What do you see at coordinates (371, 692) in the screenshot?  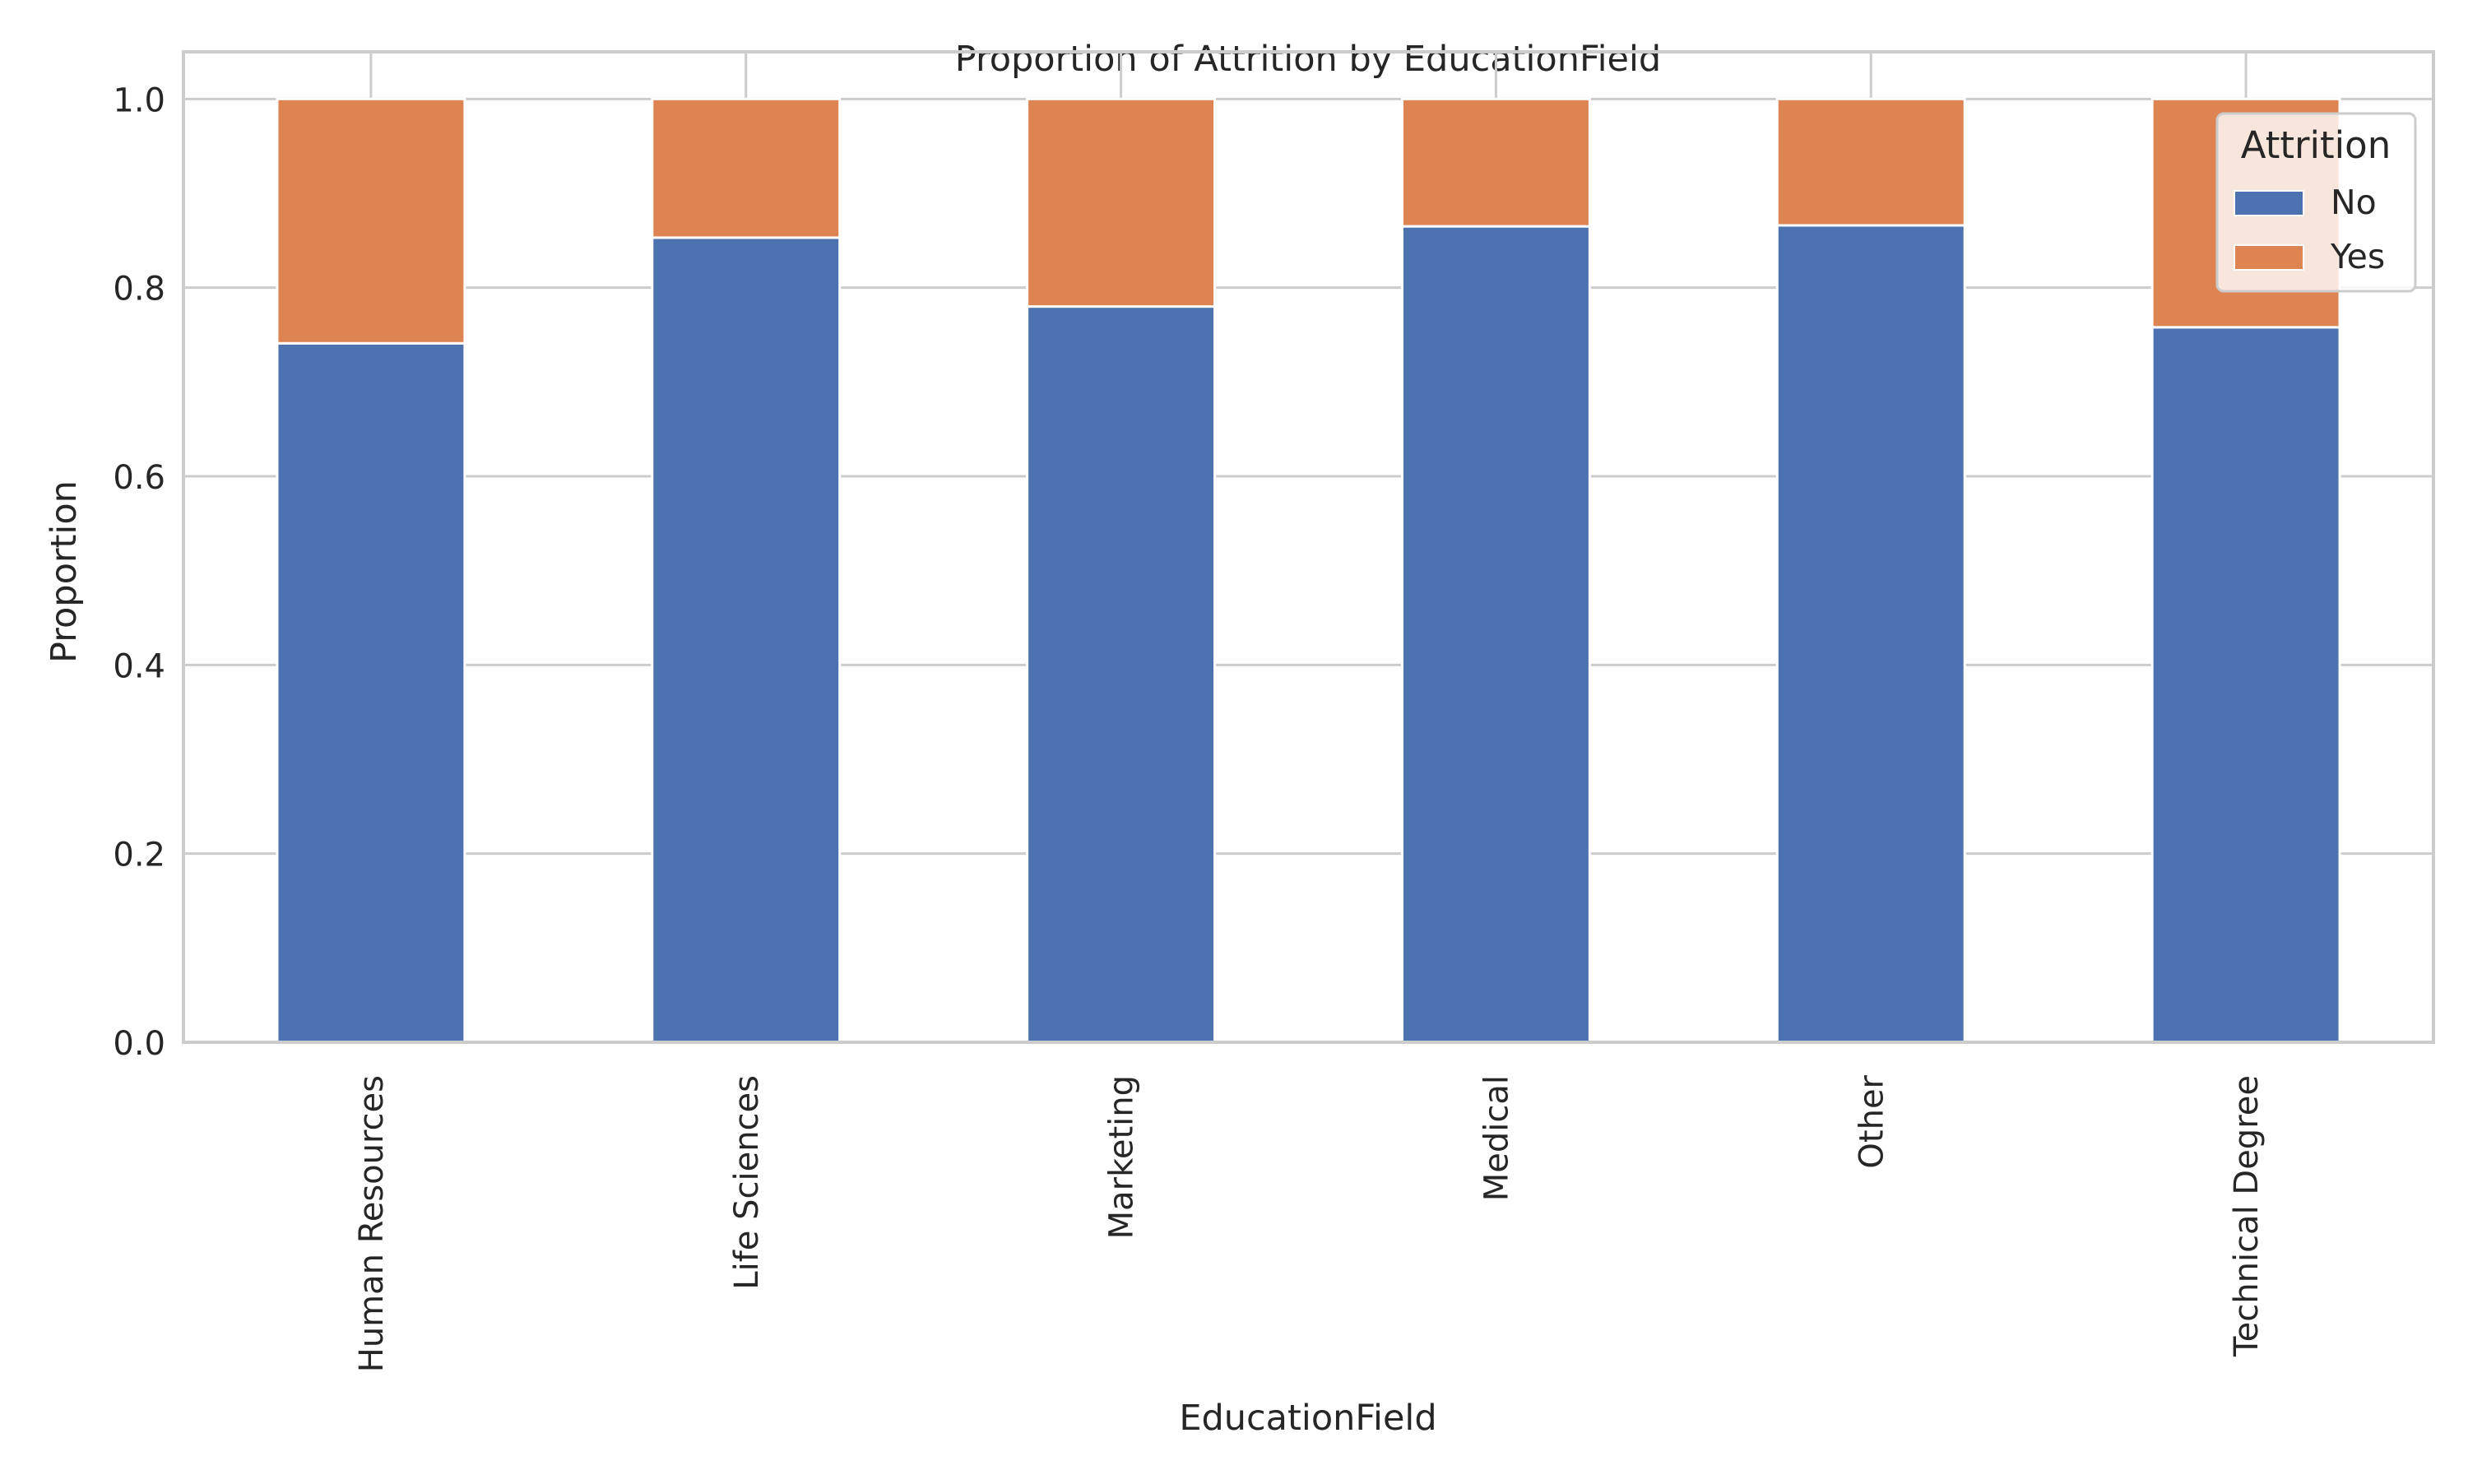 I see `bar-no-human-resources` at bounding box center [371, 692].